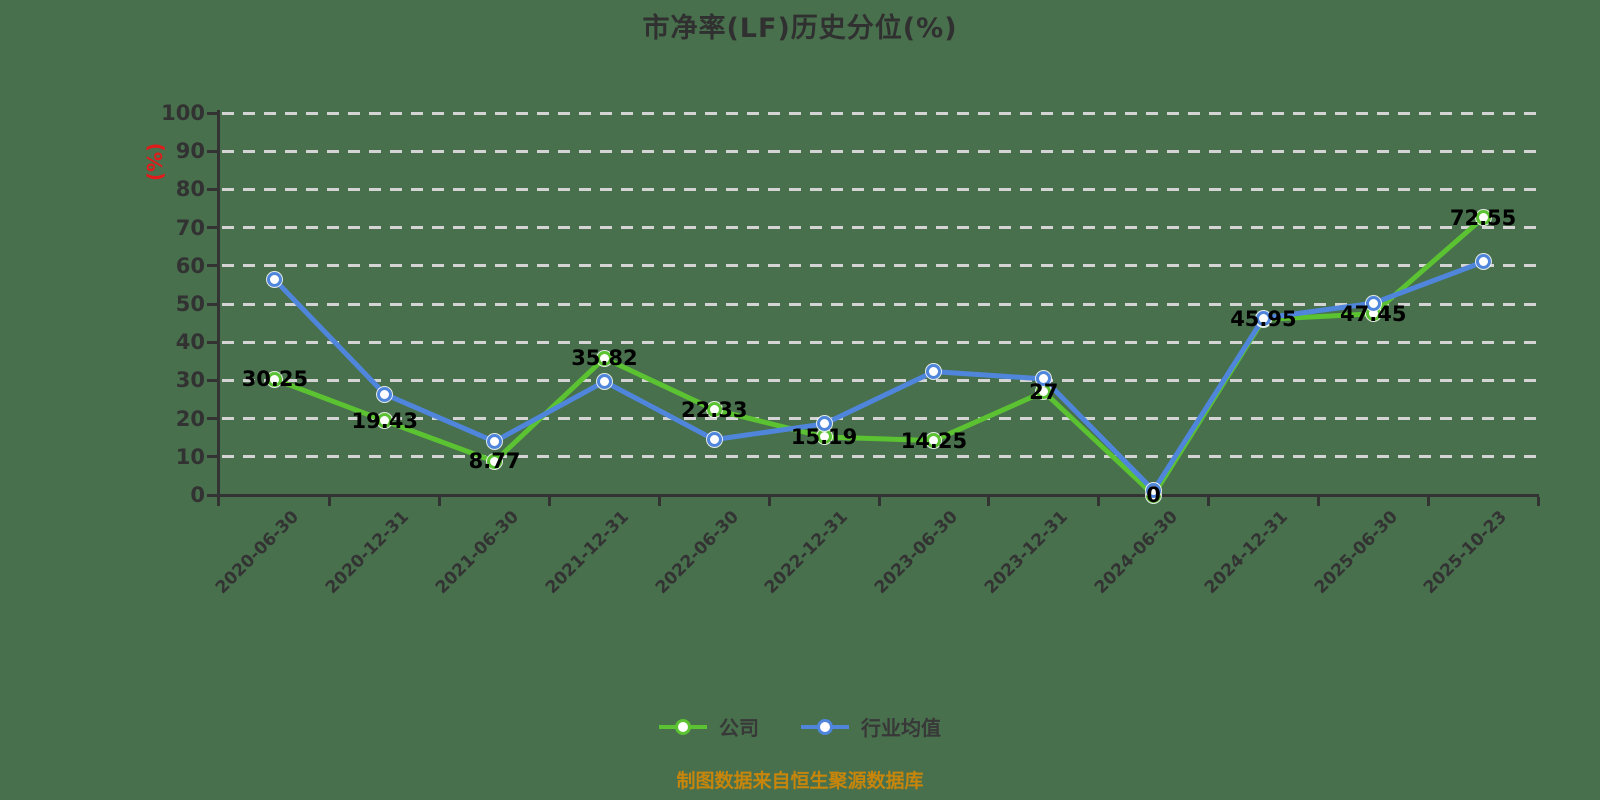 The height and width of the screenshot is (800, 1600). What do you see at coordinates (800, 726) in the screenshot?
I see `chart-legend: 公司 行业均值` at bounding box center [800, 726].